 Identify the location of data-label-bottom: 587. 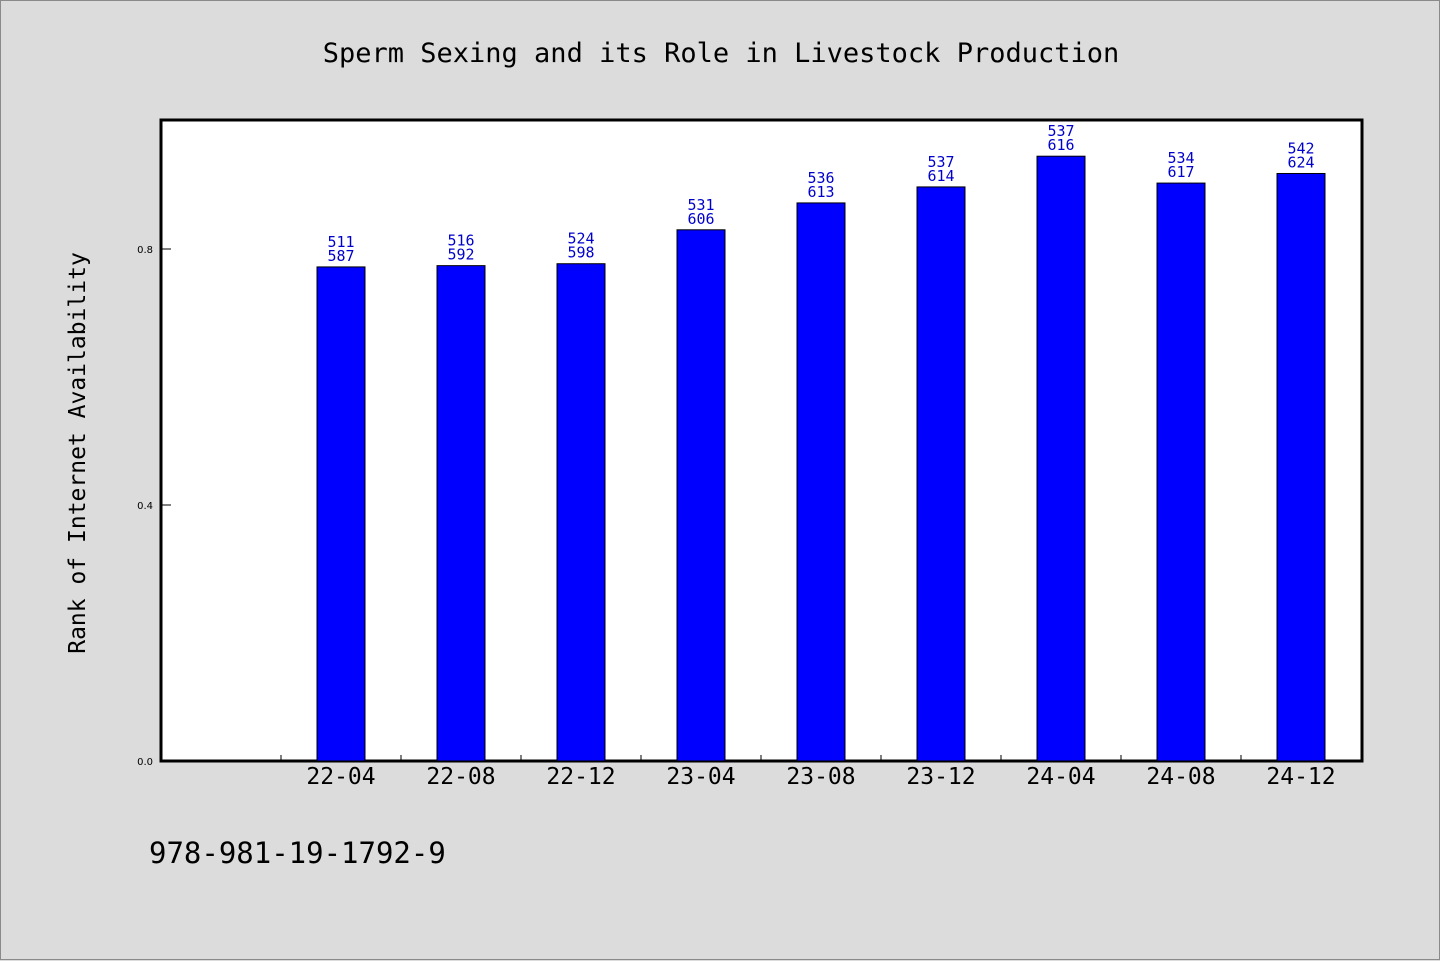
(340, 256).